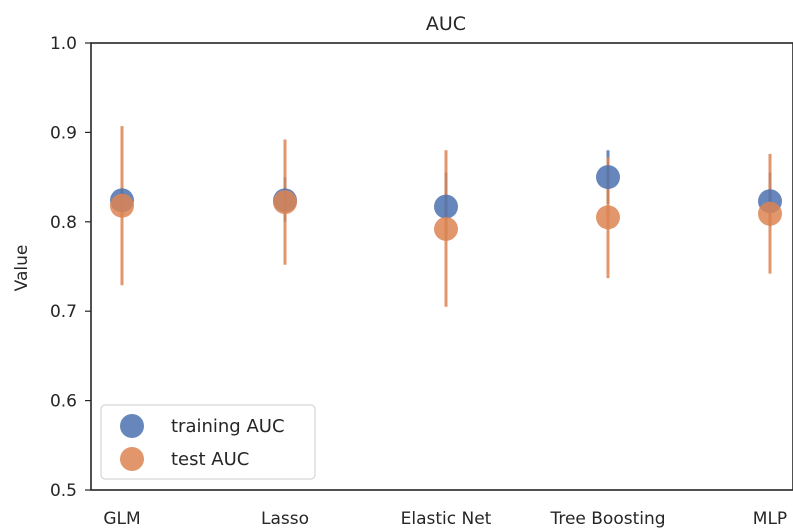 The height and width of the screenshot is (528, 793). Describe the element at coordinates (132, 459) in the screenshot. I see `legend-marker-test` at that location.